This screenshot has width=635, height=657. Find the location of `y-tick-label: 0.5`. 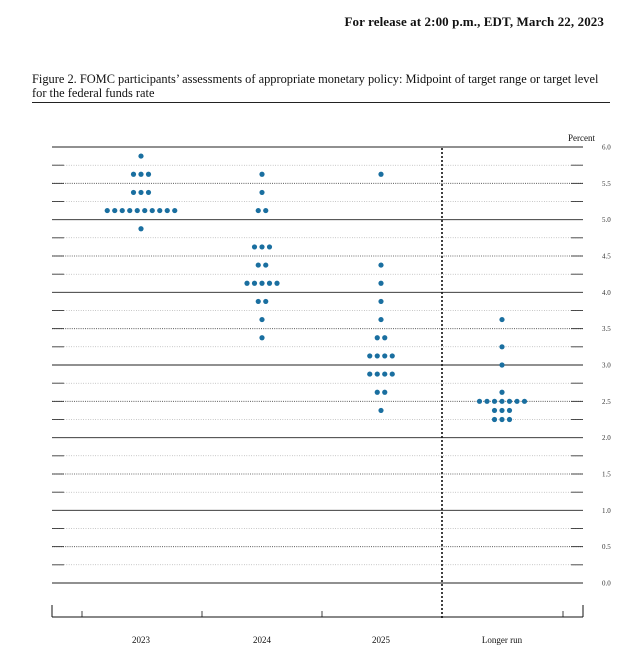

y-tick-label: 0.5 is located at coordinates (606, 547).